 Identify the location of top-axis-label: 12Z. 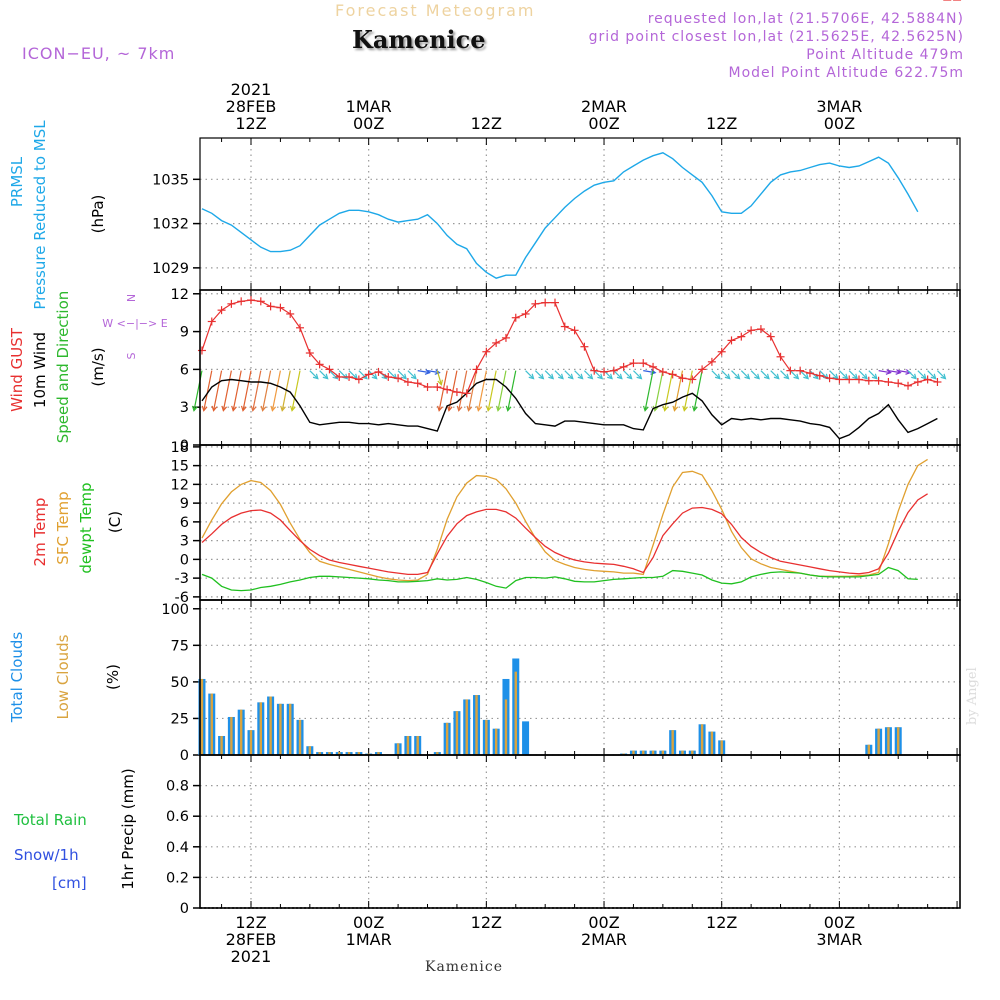
(250, 123).